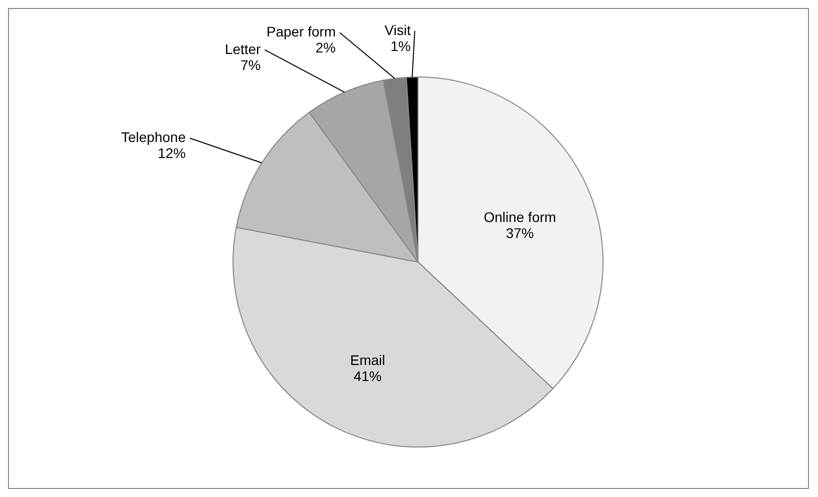 The height and width of the screenshot is (497, 818). I want to click on data-label: 1%, so click(400, 46).